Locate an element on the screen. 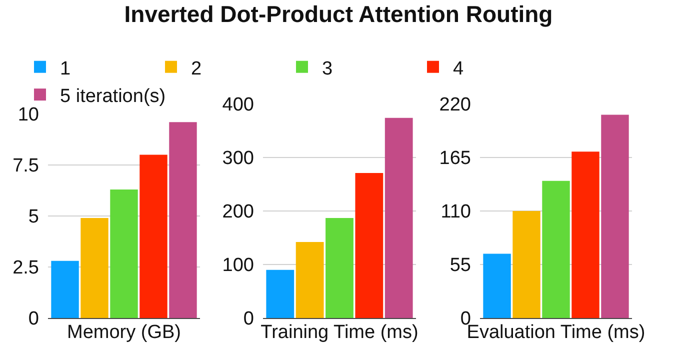 The height and width of the screenshot is (357, 677). y-tick-label: 10 is located at coordinates (28, 115).